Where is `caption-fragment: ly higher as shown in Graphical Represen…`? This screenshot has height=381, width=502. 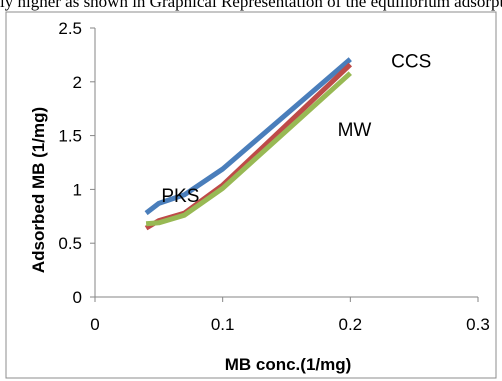
caption-fragment: ly higher as shown in Graphical Represen… is located at coordinates (251, 5).